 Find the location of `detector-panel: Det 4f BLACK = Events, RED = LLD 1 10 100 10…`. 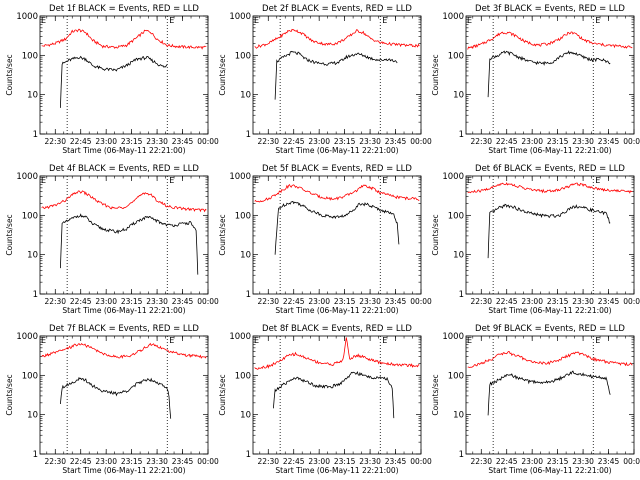

detector-panel: Det 4f BLACK = Events, RED = LLD 1 10 100 10… is located at coordinates (112, 239).